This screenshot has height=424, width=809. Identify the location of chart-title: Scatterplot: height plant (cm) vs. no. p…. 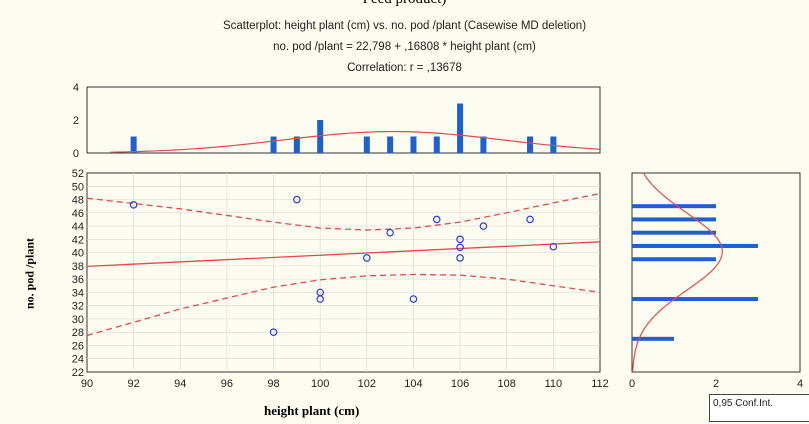
(404, 26).